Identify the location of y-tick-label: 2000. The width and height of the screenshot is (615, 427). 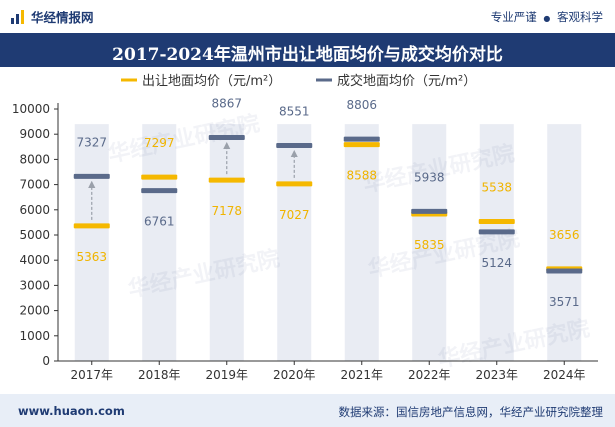
(34, 311).